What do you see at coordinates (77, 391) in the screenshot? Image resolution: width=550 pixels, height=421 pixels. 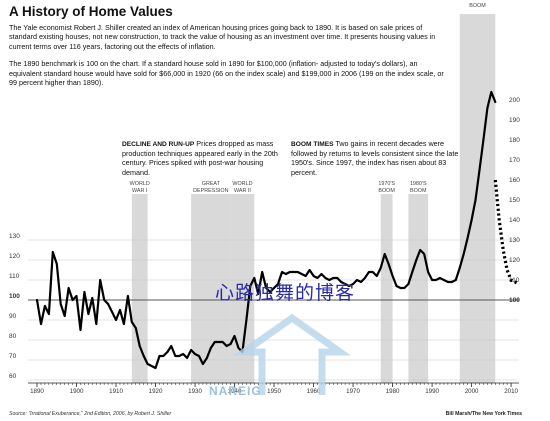 I see `x-tick-label: 1900` at bounding box center [77, 391].